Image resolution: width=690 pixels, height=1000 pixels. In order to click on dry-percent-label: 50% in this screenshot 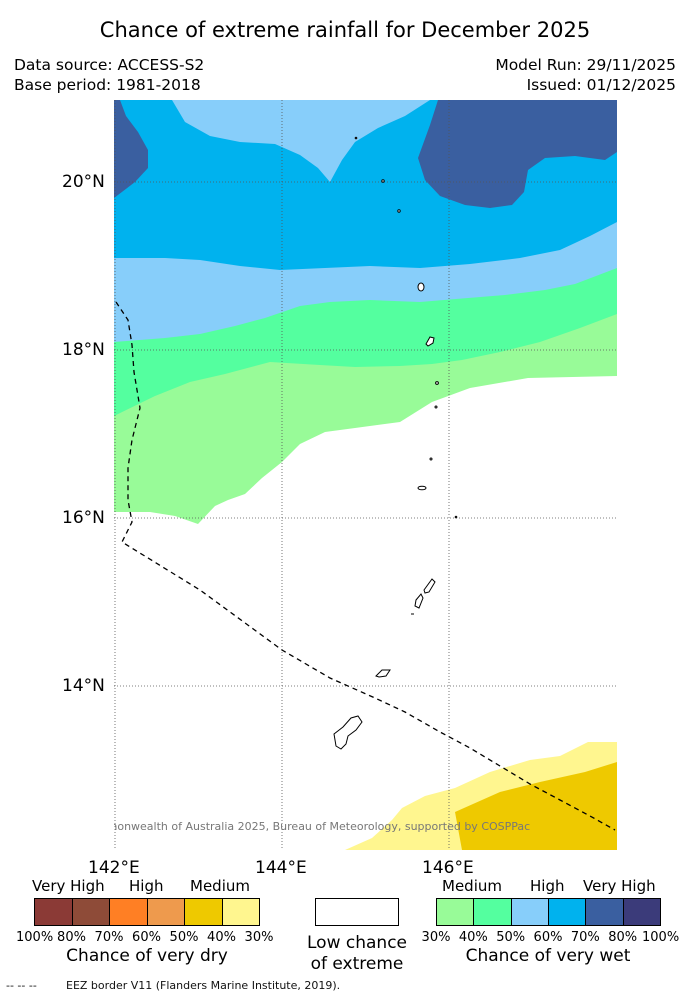, I will do `click(184, 937)`.